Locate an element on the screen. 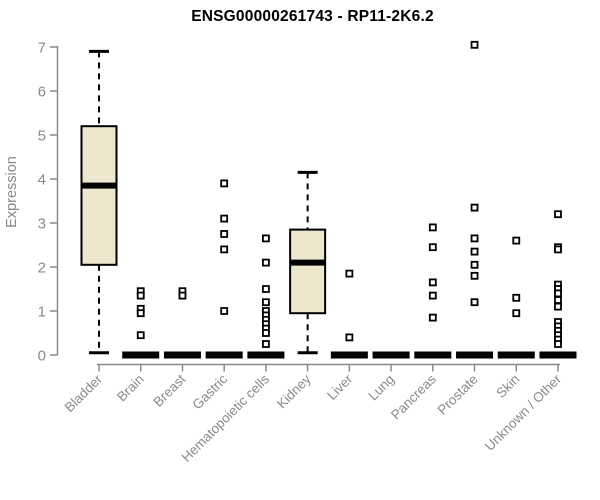  y-tick-label: 4 is located at coordinates (42, 180).